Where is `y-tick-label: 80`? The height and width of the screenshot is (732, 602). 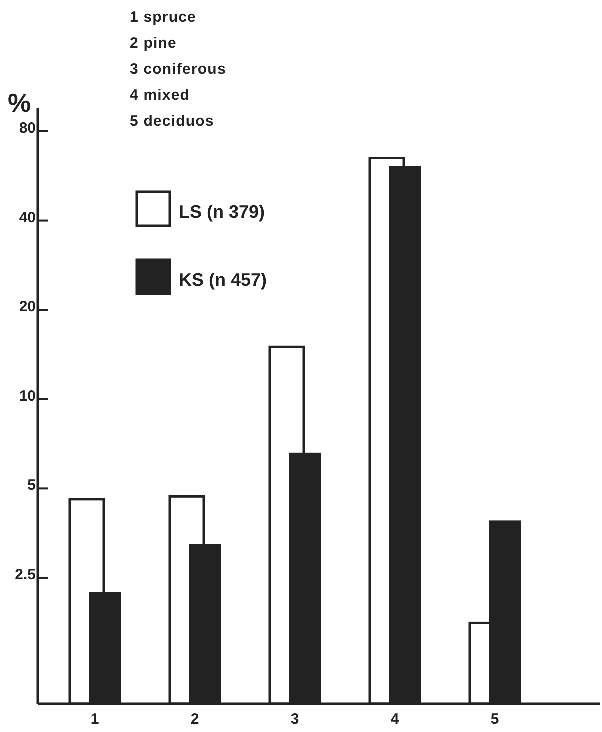 y-tick-label: 80 is located at coordinates (27, 128).